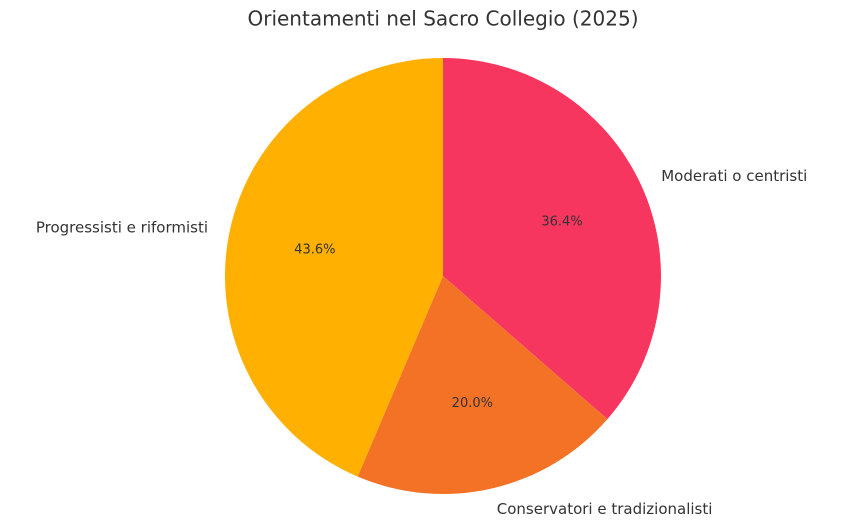 Image resolution: width=854 pixels, height=527 pixels. Describe the element at coordinates (314, 249) in the screenshot. I see `value-label: 43.6%` at that location.